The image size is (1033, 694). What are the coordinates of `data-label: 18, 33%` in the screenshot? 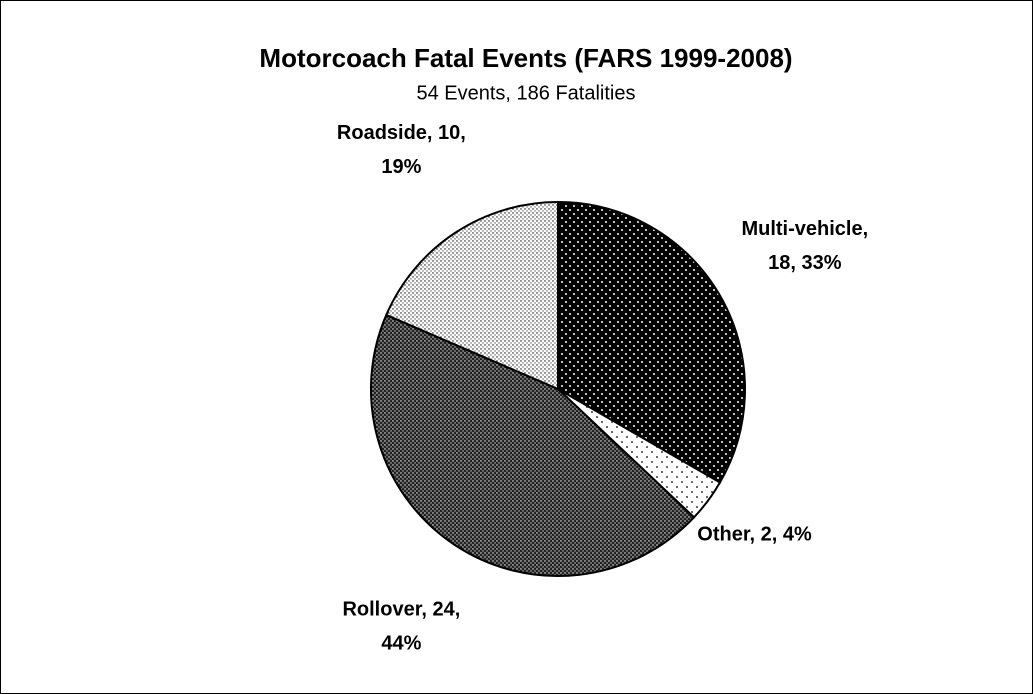 It's located at (805, 263).